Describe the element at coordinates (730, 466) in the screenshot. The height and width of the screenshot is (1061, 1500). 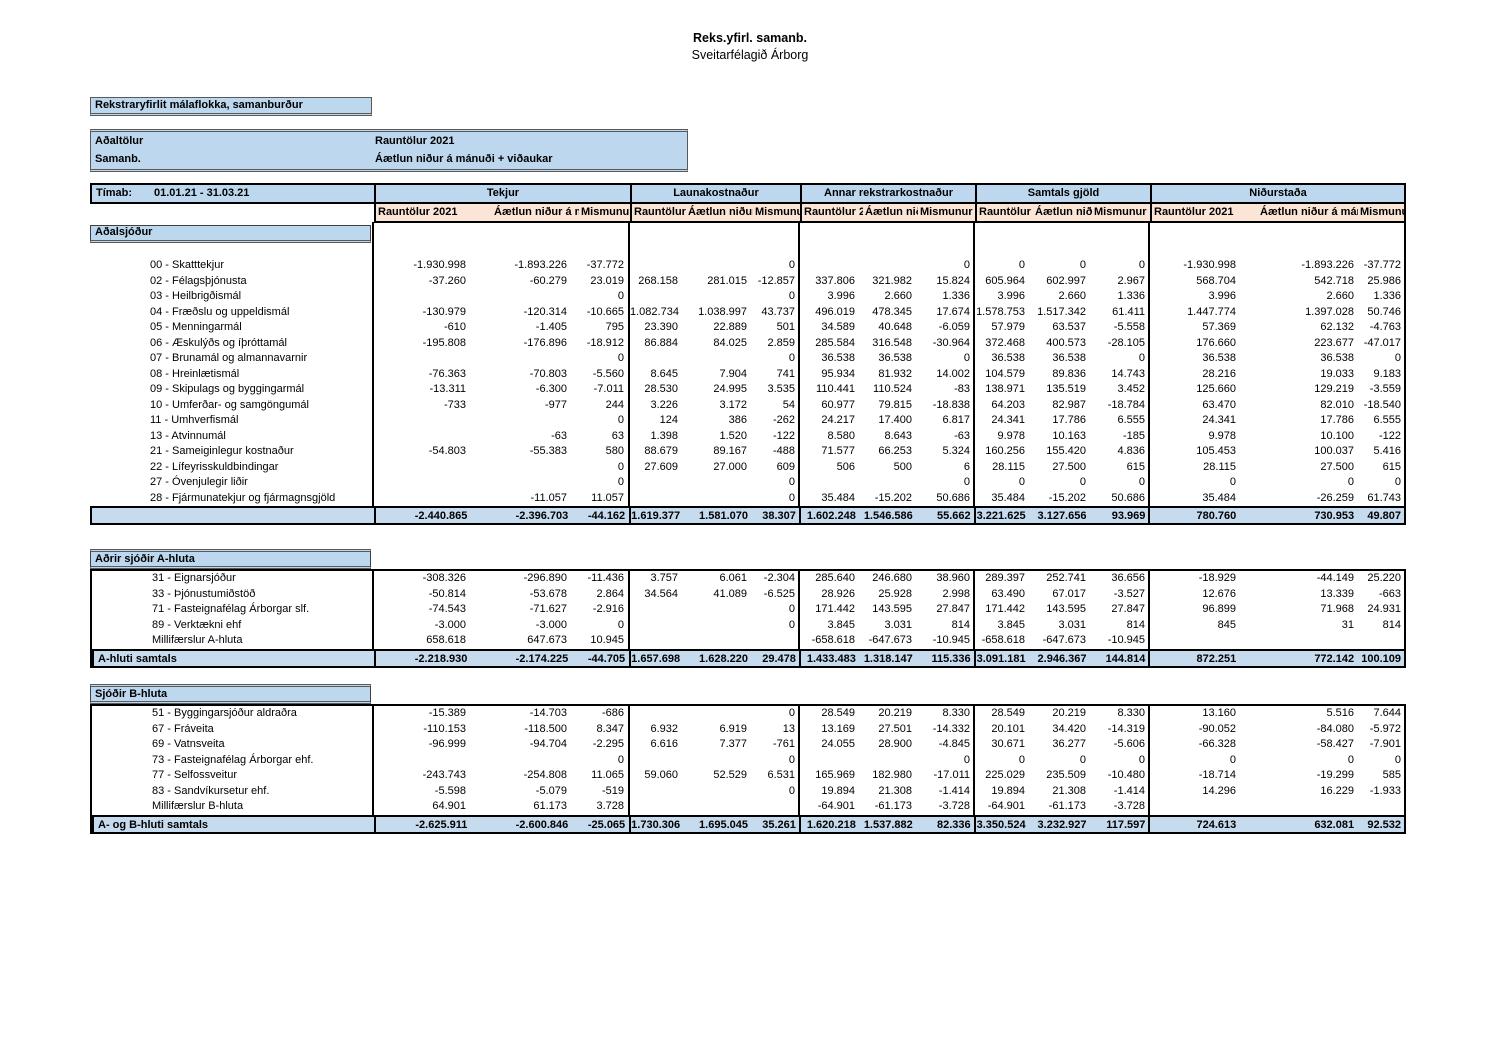
I see `cell-launa-aaetlun: 27.000` at that location.